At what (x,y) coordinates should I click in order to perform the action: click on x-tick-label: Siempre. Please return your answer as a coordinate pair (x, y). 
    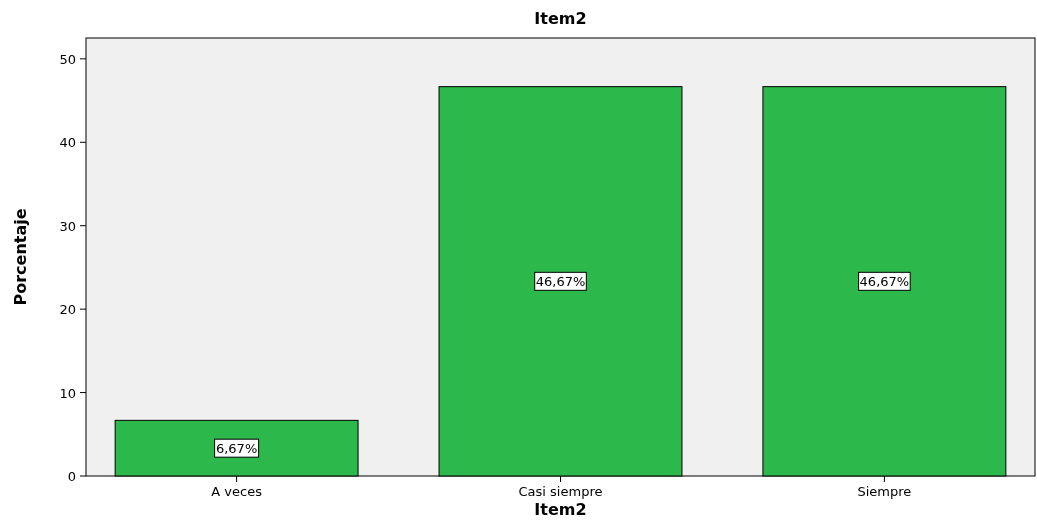
    Looking at the image, I should click on (884, 491).